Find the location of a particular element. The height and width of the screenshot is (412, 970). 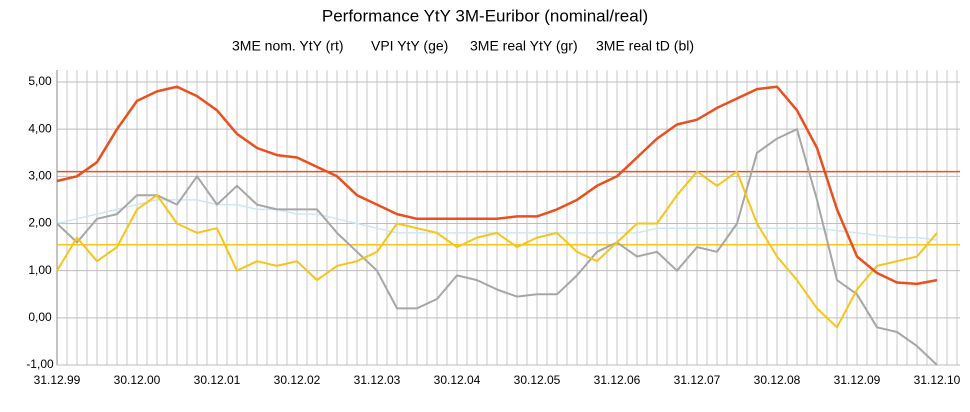

x-tick-label: 31.12.09 is located at coordinates (857, 380).